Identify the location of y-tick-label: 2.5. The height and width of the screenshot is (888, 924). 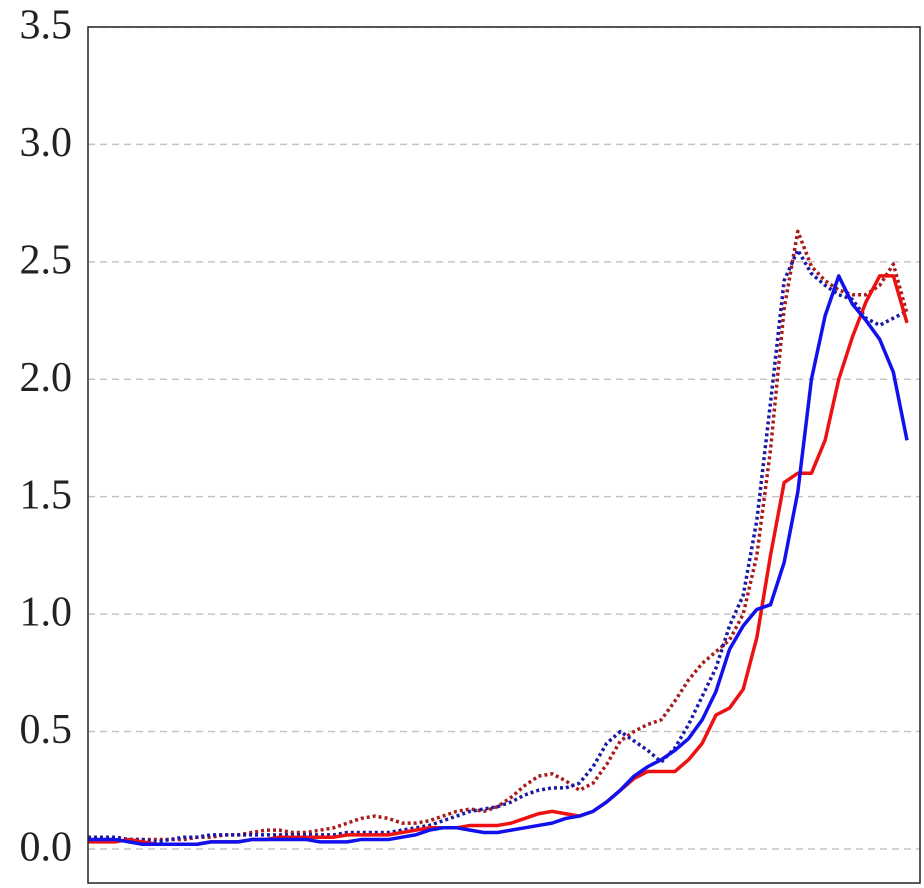
(46, 260).